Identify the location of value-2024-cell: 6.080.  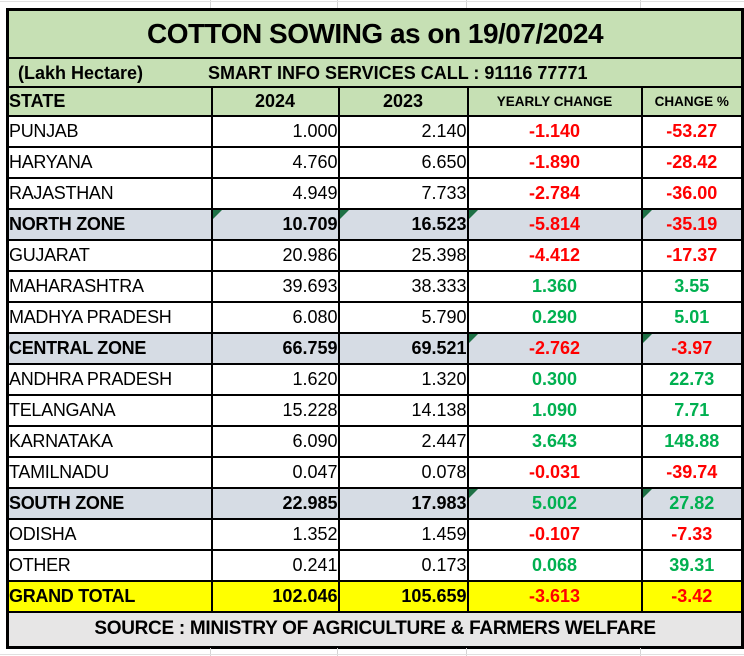
(275, 317).